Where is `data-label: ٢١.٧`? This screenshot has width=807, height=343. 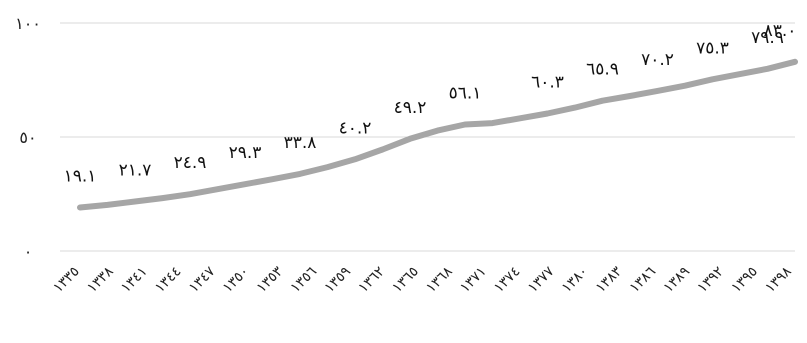
data-label: ٢١.٧ is located at coordinates (135, 171).